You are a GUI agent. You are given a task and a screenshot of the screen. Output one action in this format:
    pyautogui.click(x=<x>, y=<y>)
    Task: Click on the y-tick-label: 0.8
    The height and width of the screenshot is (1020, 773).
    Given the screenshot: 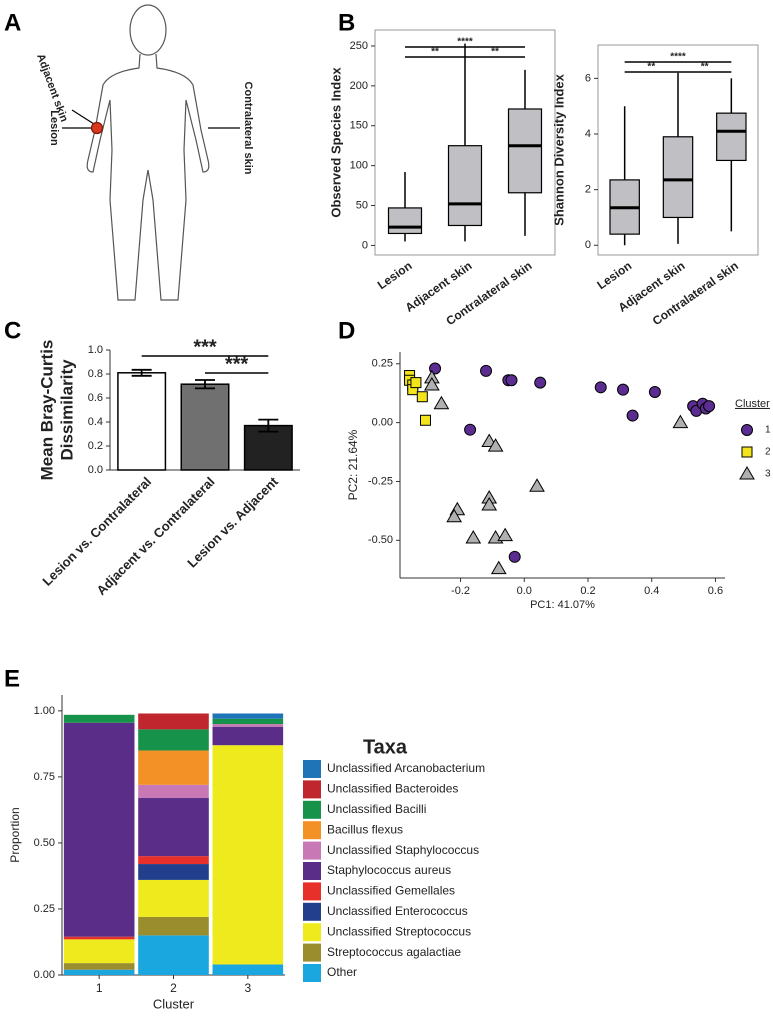 What is the action you would take?
    pyautogui.click(x=95, y=374)
    